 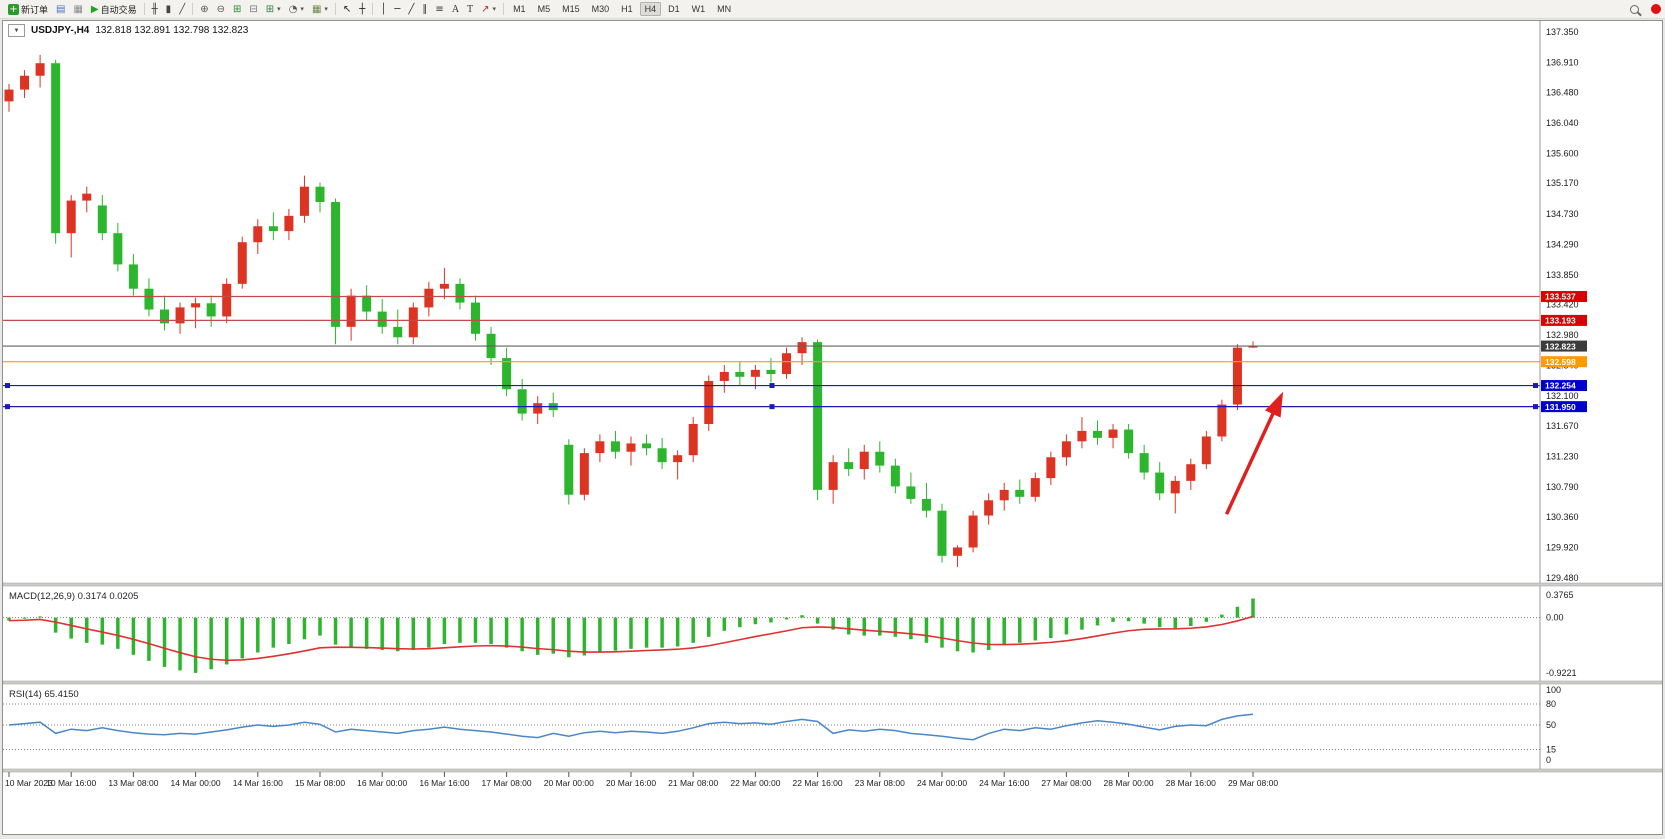 I want to click on period-button: ◔ ▾, so click(x=296, y=9).